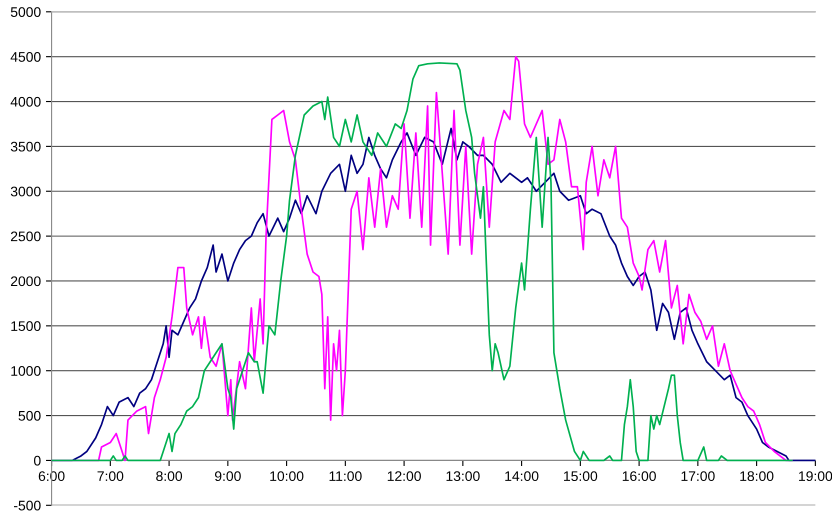  What do you see at coordinates (463, 476) in the screenshot?
I see `x-tick-label: 13:00` at bounding box center [463, 476].